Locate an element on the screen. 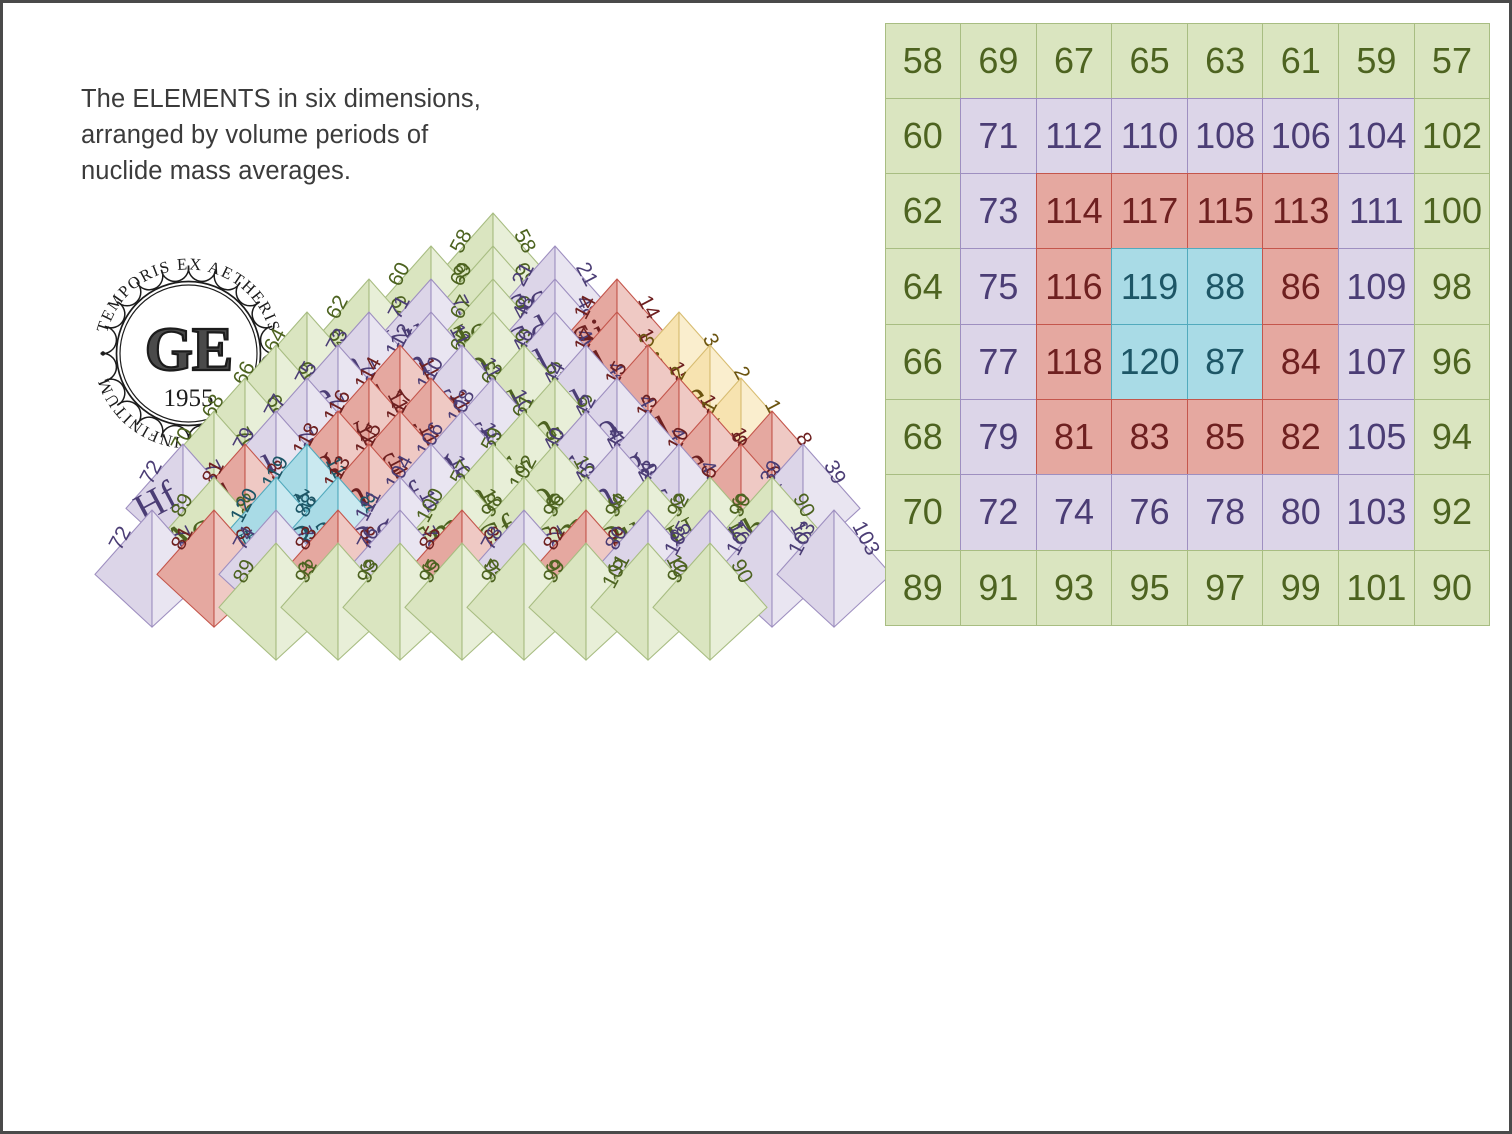 Image resolution: width=1512 pixels, height=1134 pixels. grid-cell: 74 is located at coordinates (1074, 512).